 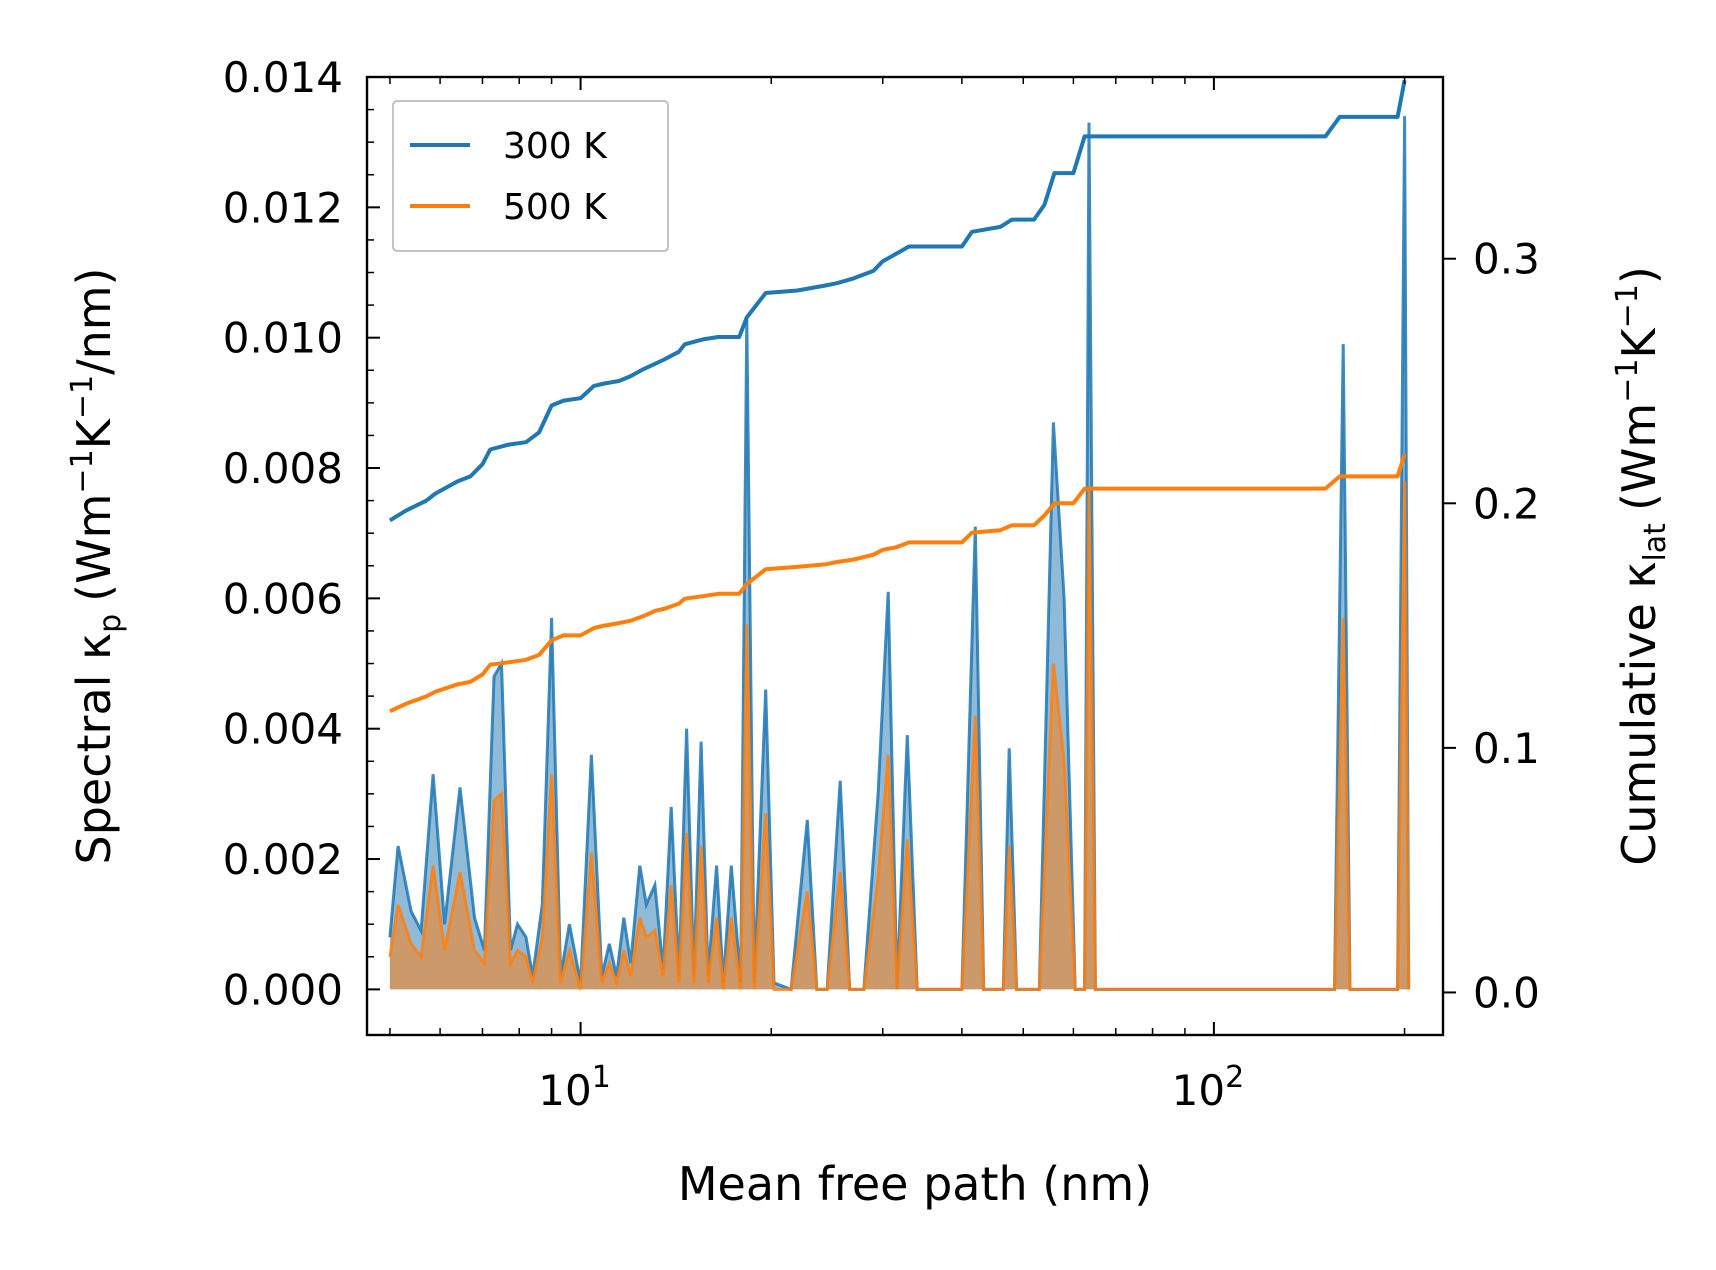 I want to click on y-left-title-sup1: −1, so click(x=82, y=471).